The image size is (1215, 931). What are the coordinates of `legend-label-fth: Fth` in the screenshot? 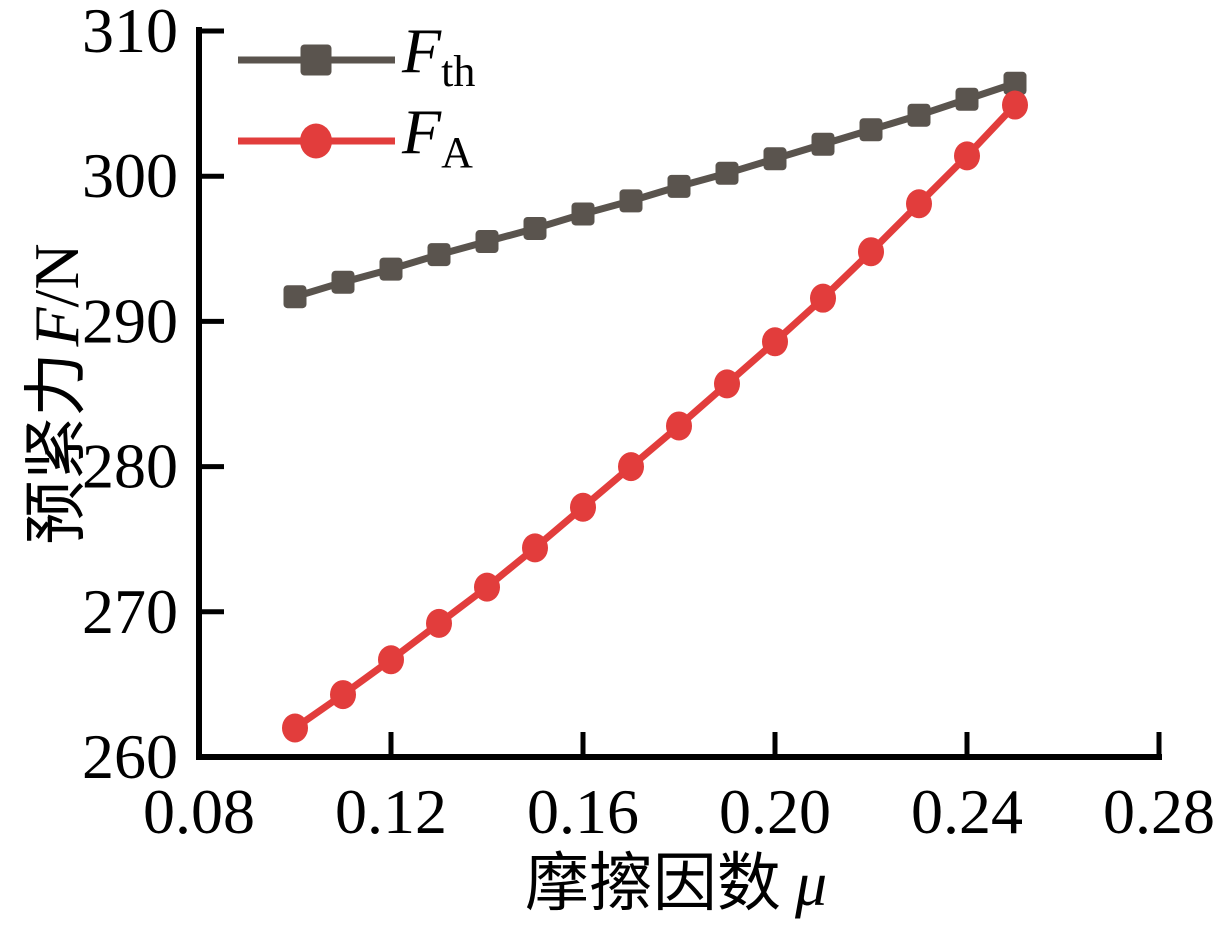 It's located at (438, 55).